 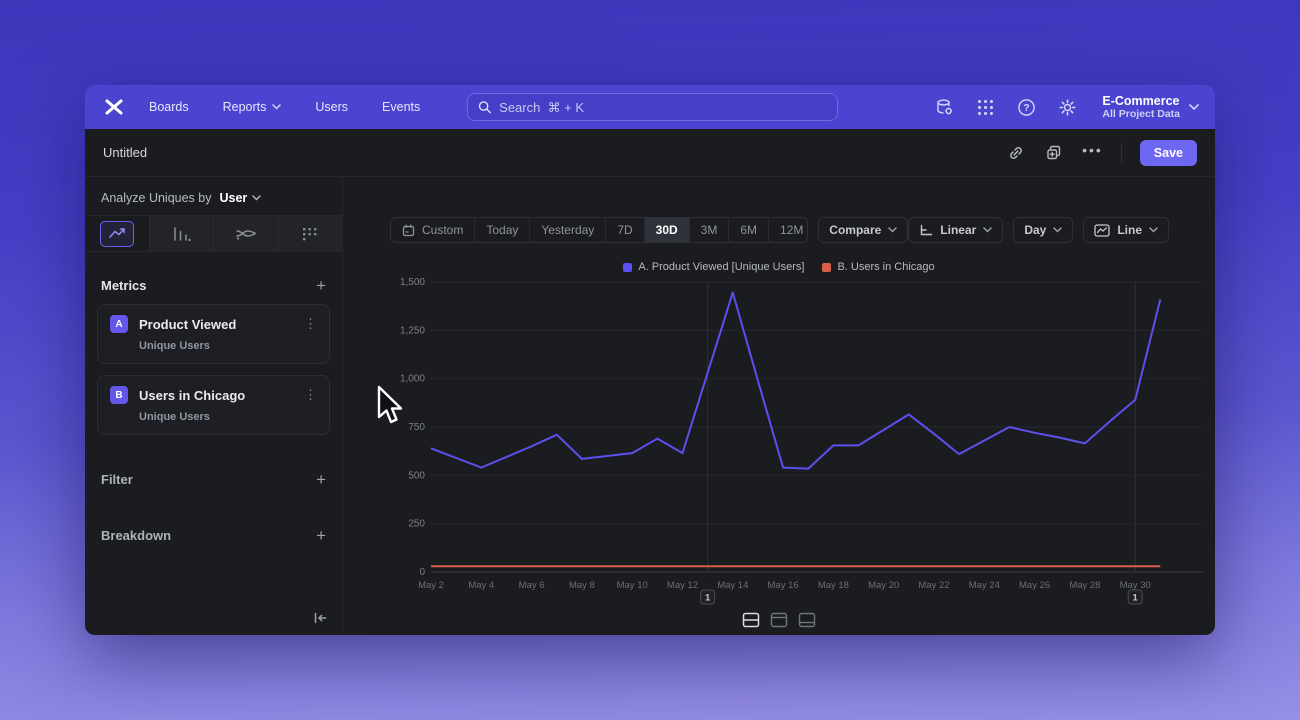 What do you see at coordinates (1141, 101) in the screenshot?
I see `project-name: E-Commerce` at bounding box center [1141, 101].